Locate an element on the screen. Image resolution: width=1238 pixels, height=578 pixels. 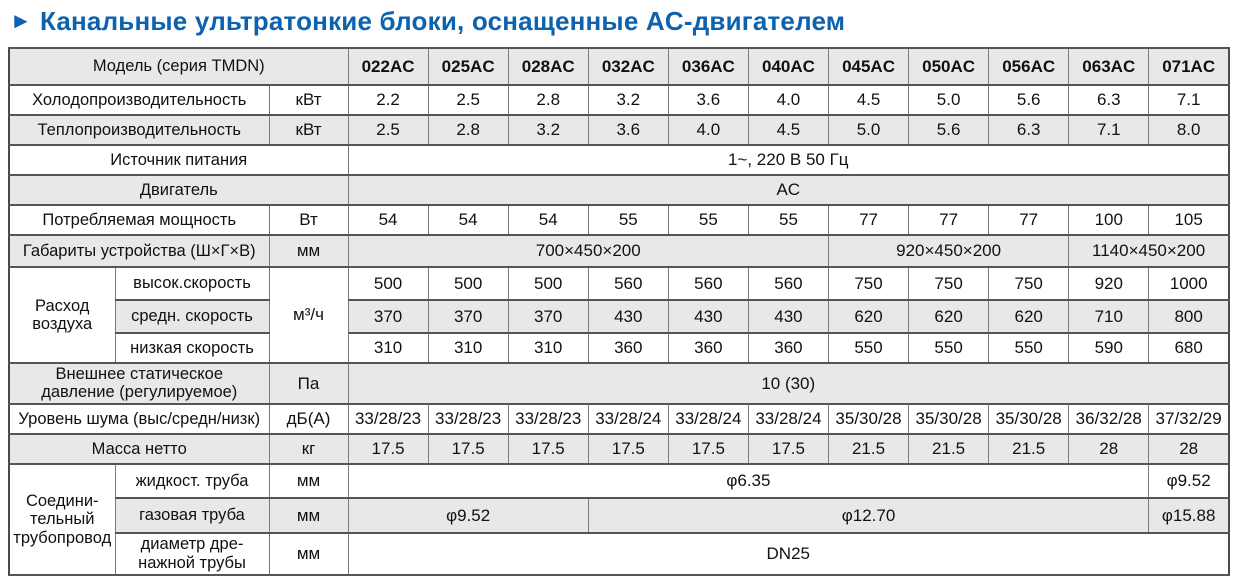
heating-capacity-value-10: 8.0 is located at coordinates (1189, 130).